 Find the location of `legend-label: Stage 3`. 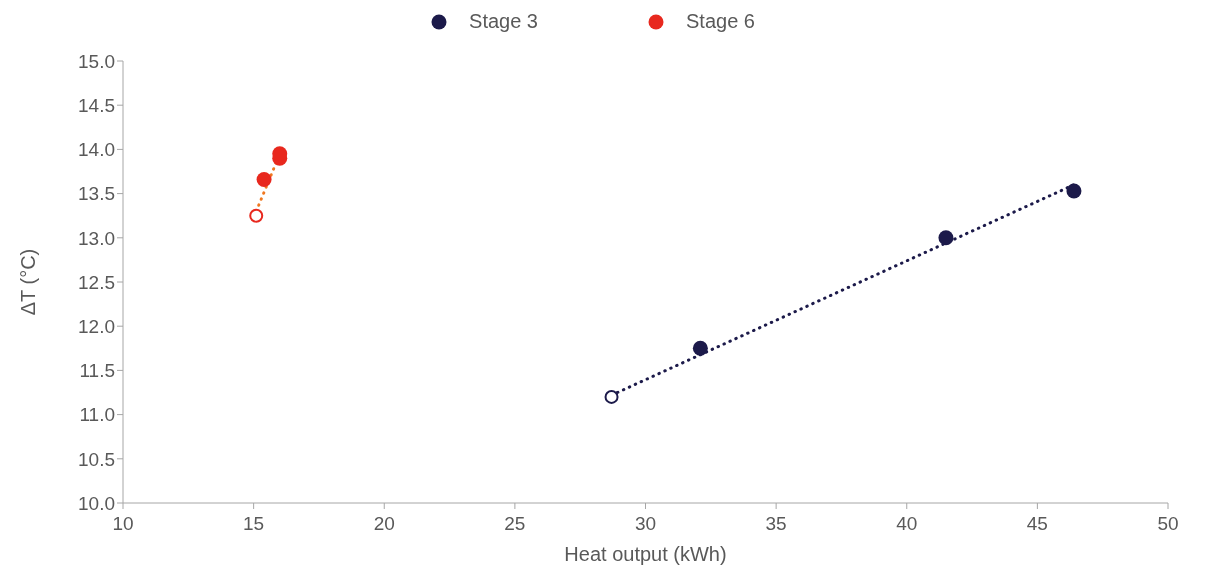

legend-label: Stage 3 is located at coordinates (503, 21).